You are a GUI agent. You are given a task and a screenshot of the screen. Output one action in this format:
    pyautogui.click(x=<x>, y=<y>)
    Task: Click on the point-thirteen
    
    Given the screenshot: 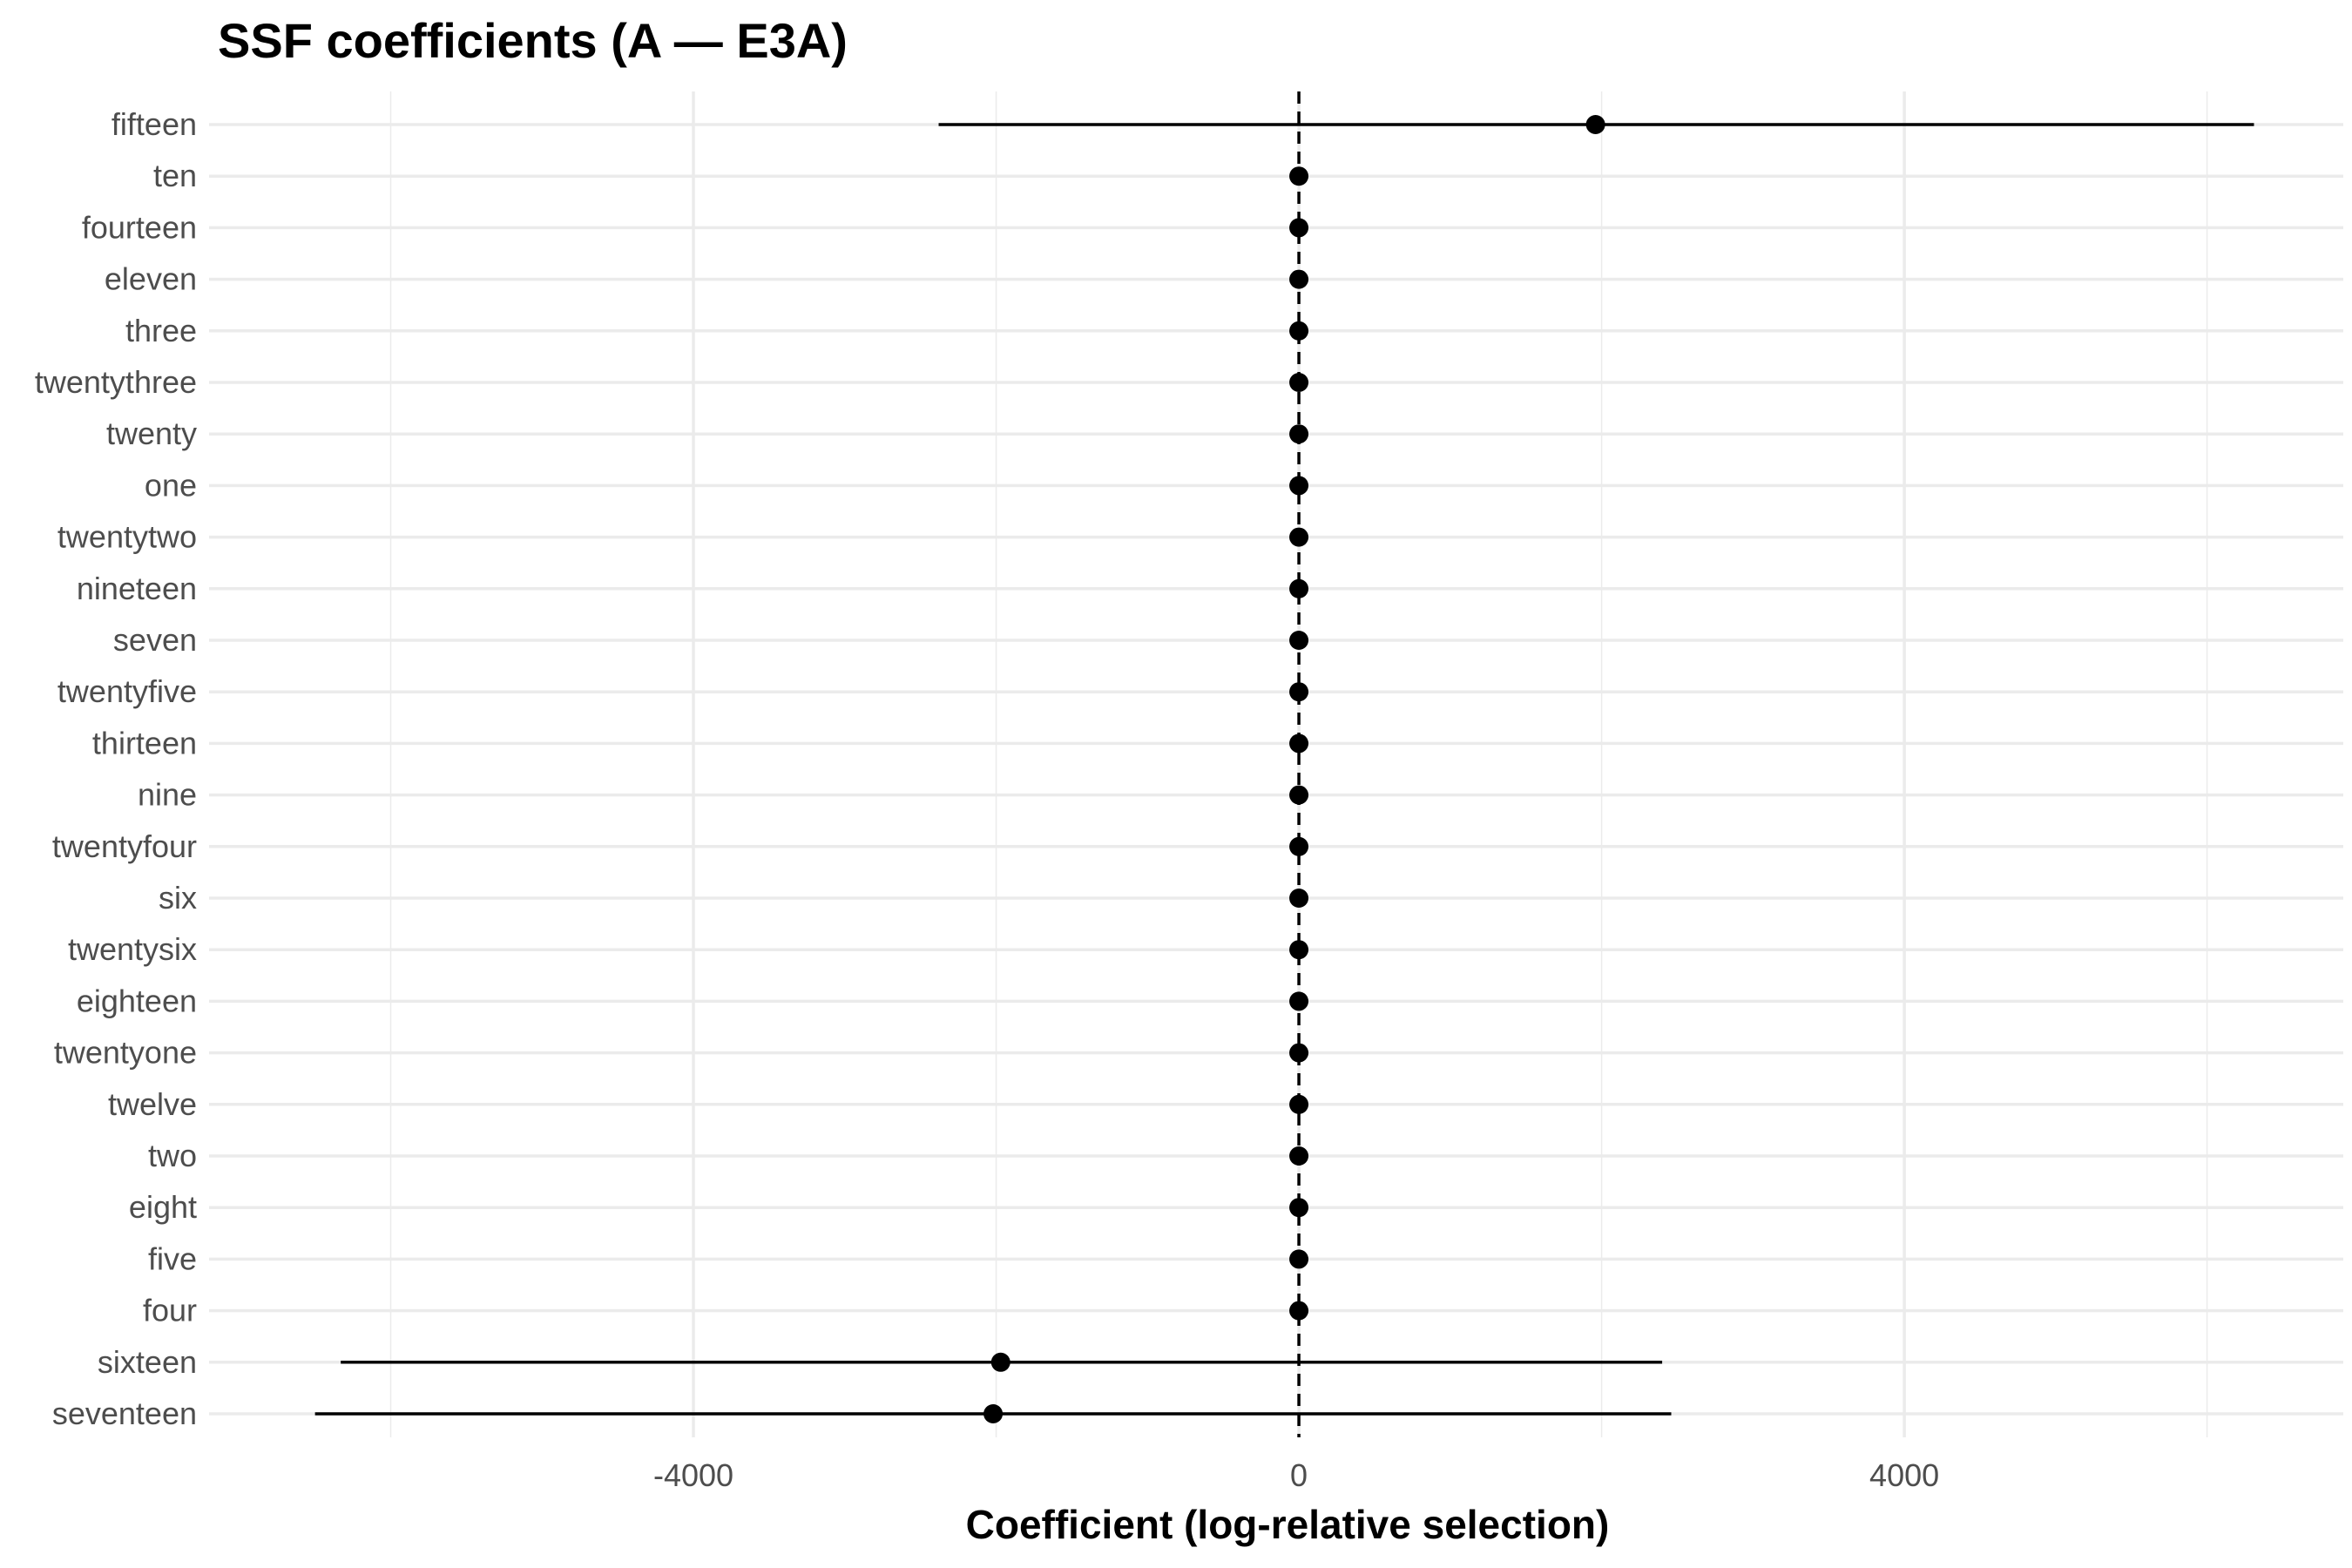 What is the action you would take?
    pyautogui.click(x=1299, y=743)
    